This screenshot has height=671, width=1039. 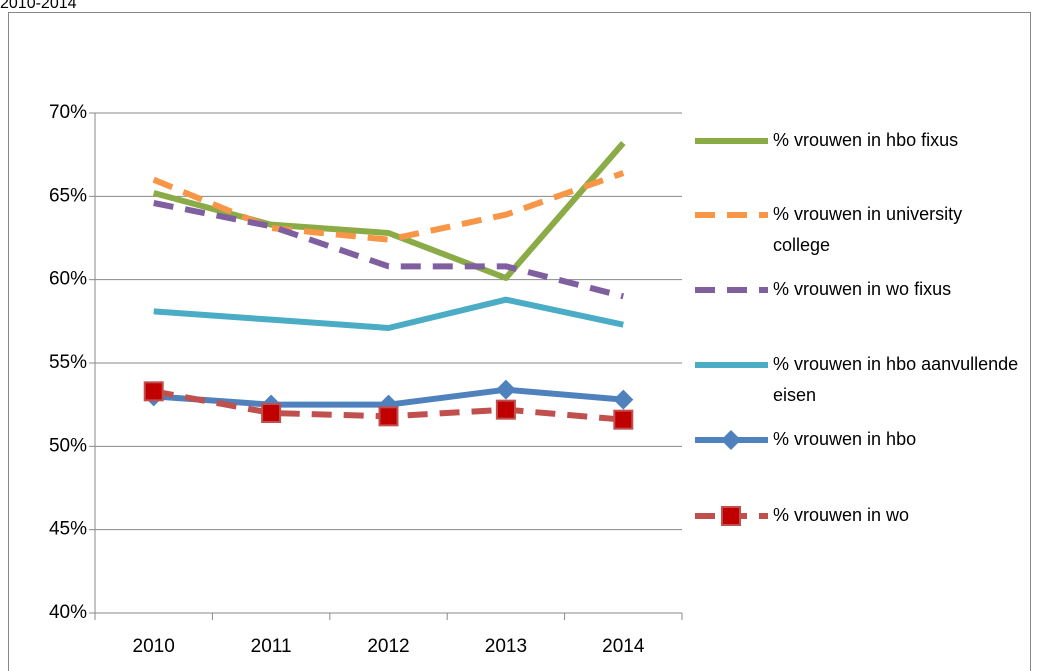 What do you see at coordinates (68, 362) in the screenshot?
I see `y-tick-label: 55%` at bounding box center [68, 362].